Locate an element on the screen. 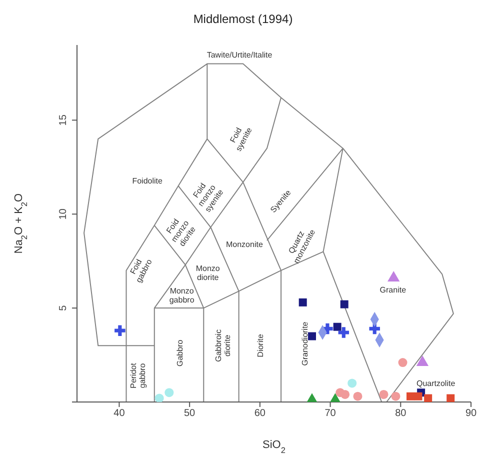  annotation: Gabbroic diorite is located at coordinates (223, 345).